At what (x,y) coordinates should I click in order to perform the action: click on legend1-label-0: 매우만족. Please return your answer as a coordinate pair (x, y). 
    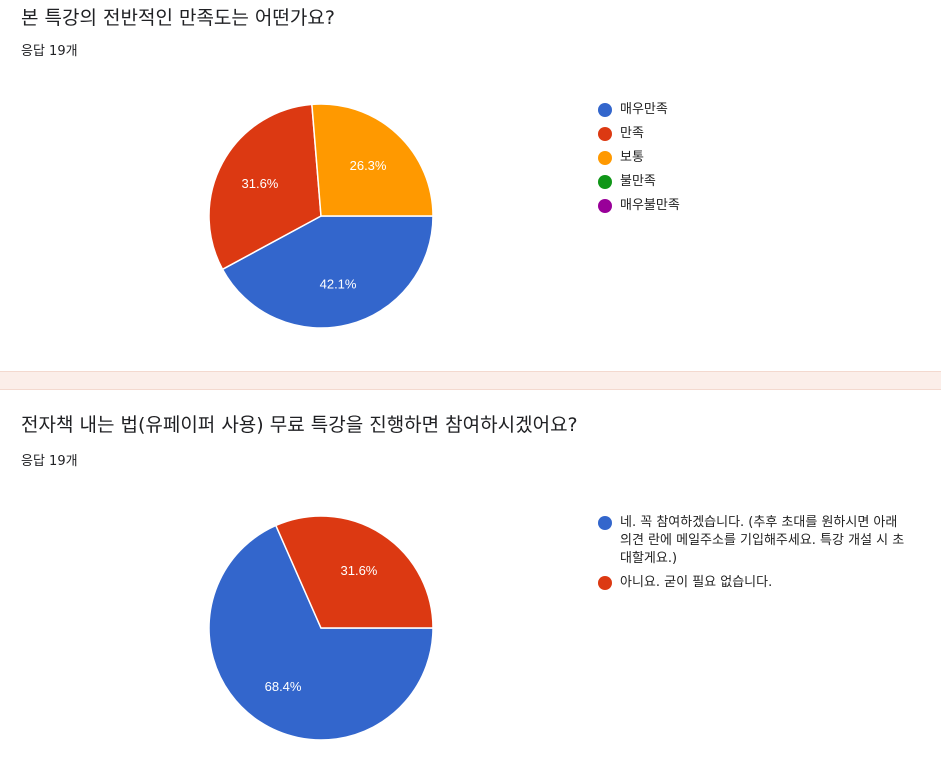
    Looking at the image, I should click on (644, 109).